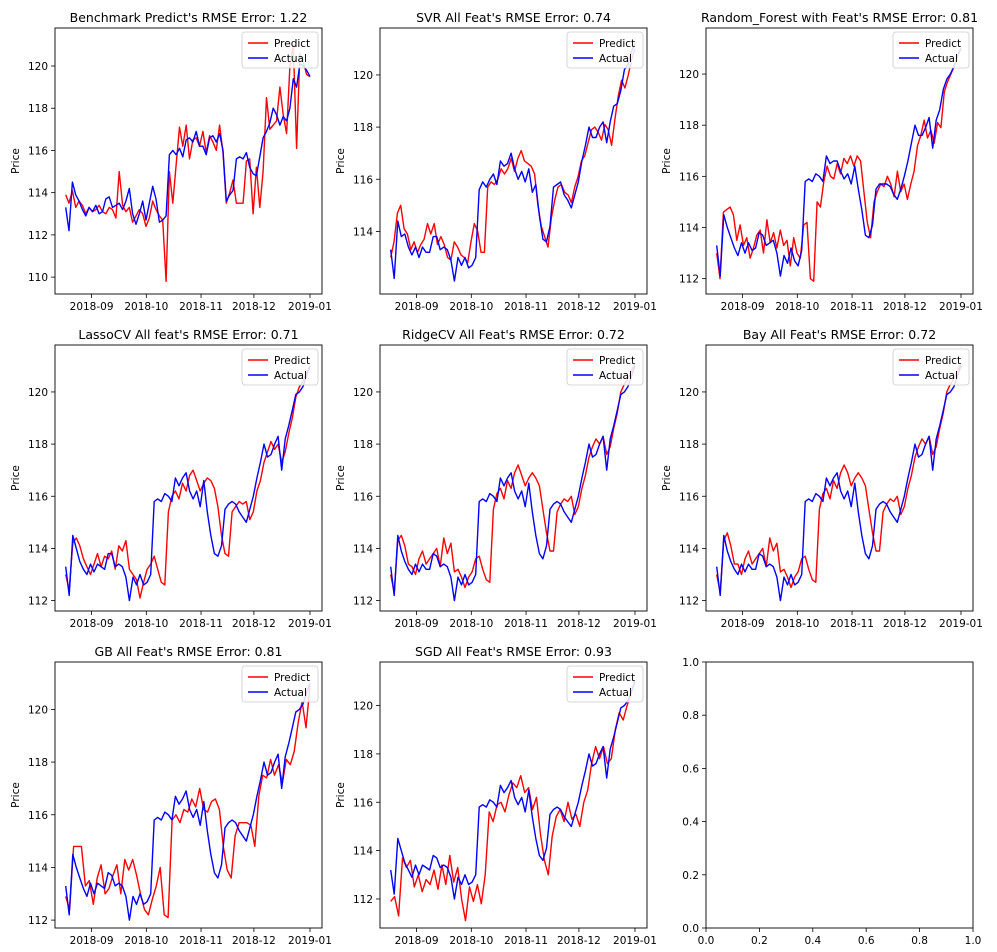  What do you see at coordinates (690, 929) in the screenshot?
I see `y-tick-label: 0.0` at bounding box center [690, 929].